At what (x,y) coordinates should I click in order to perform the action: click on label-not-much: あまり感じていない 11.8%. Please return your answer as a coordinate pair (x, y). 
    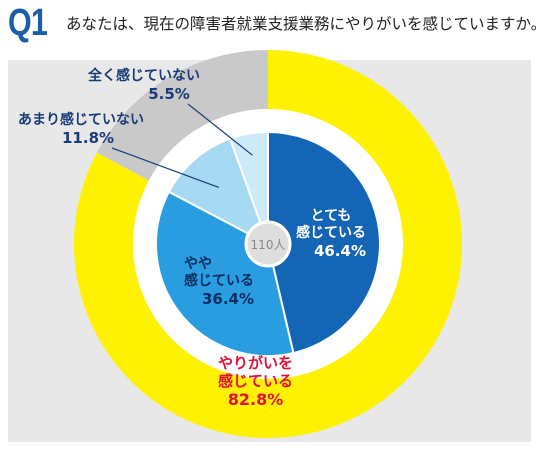
    Looking at the image, I should click on (81, 129).